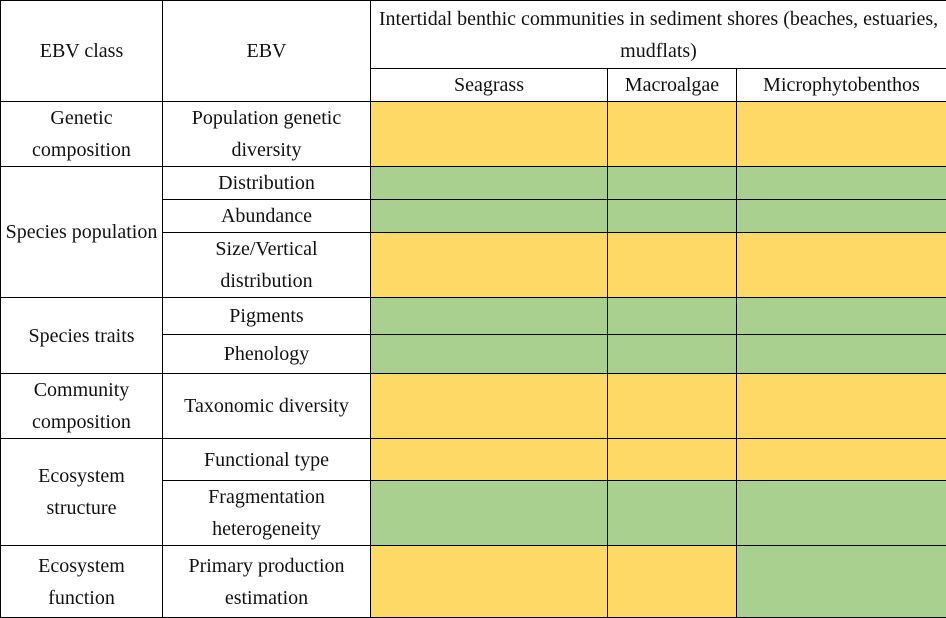 This screenshot has width=946, height=618. I want to click on ebv-name-cell: Phenology, so click(267, 354).